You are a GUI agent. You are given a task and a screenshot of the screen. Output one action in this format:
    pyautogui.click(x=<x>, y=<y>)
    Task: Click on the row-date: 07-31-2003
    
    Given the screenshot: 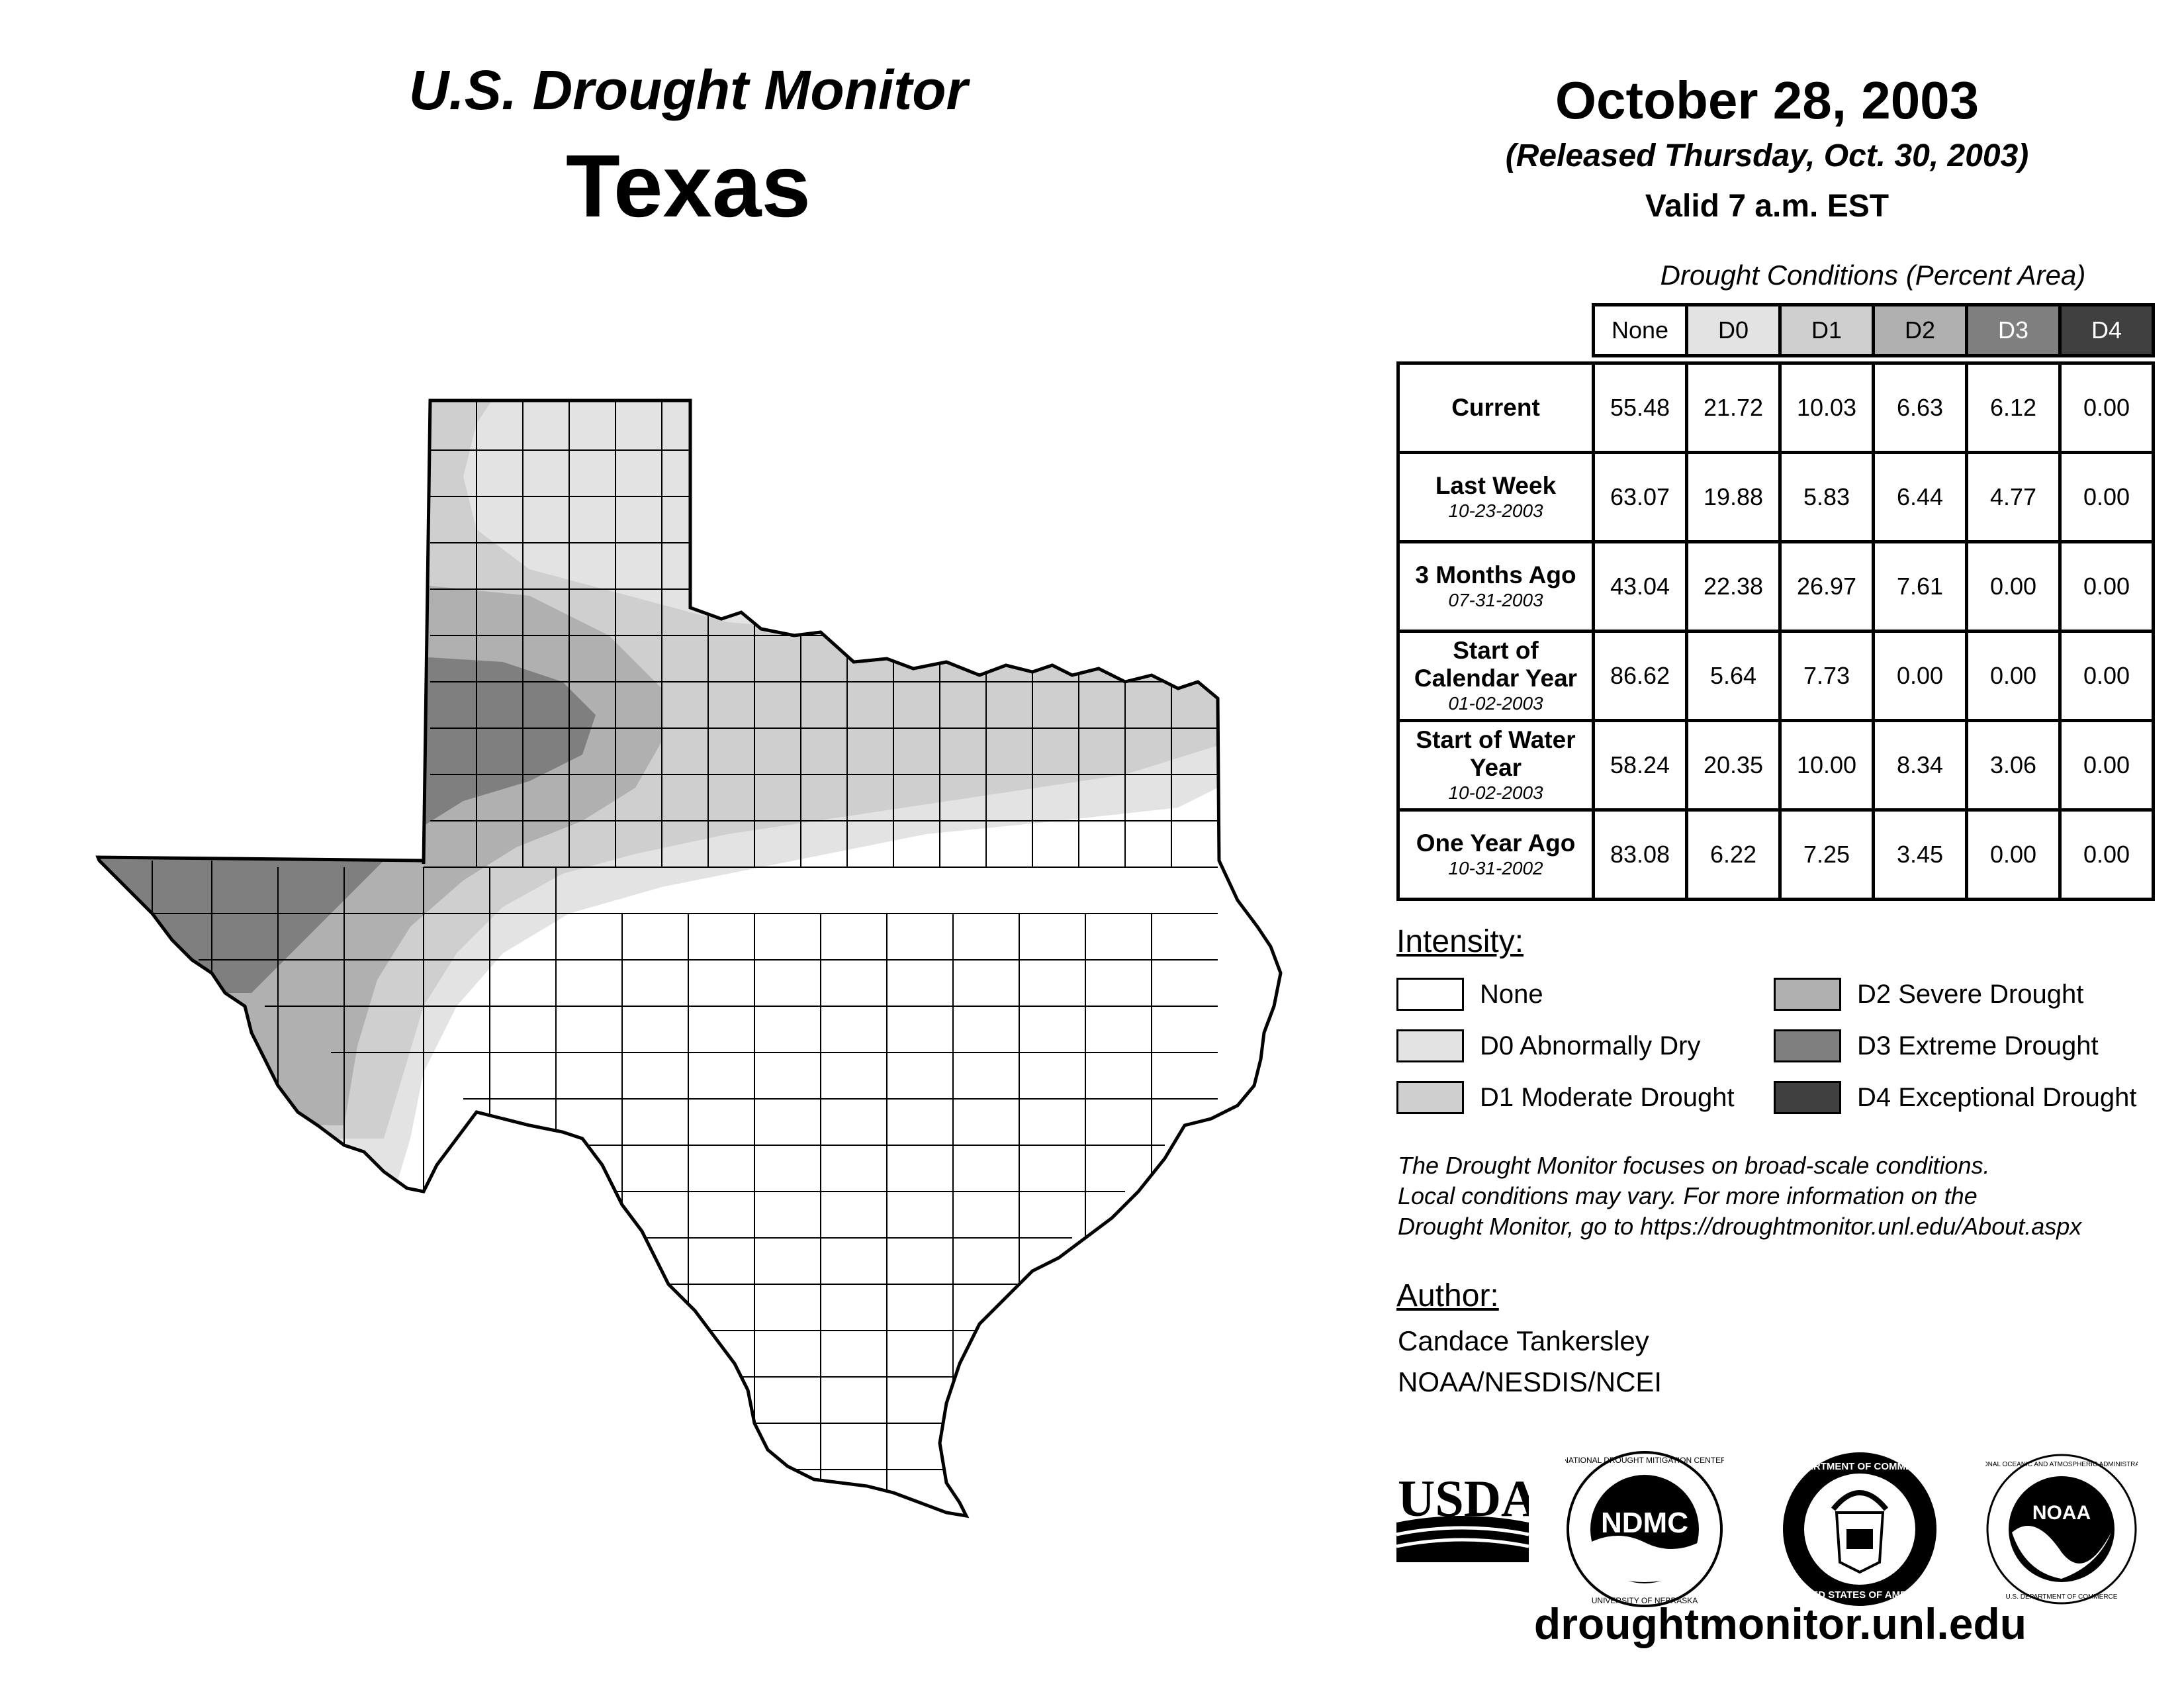 What is the action you would take?
    pyautogui.click(x=1496, y=599)
    